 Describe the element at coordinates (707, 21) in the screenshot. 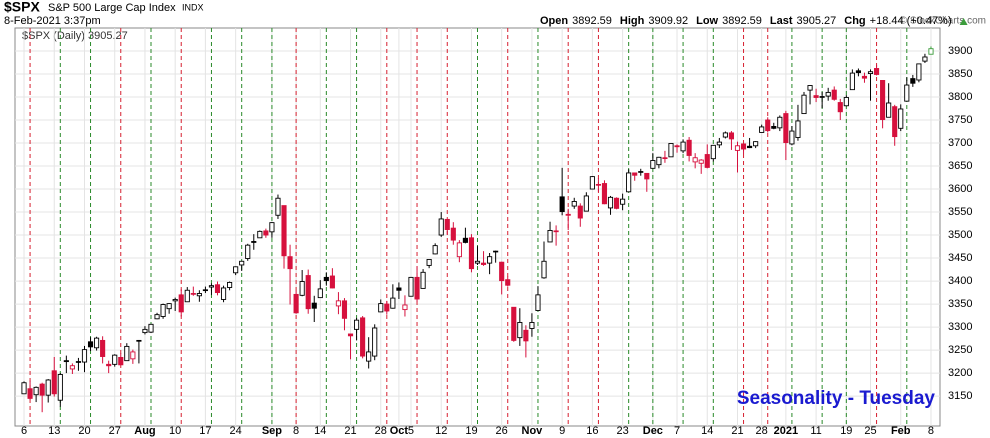

I see `stat-label: Low` at that location.